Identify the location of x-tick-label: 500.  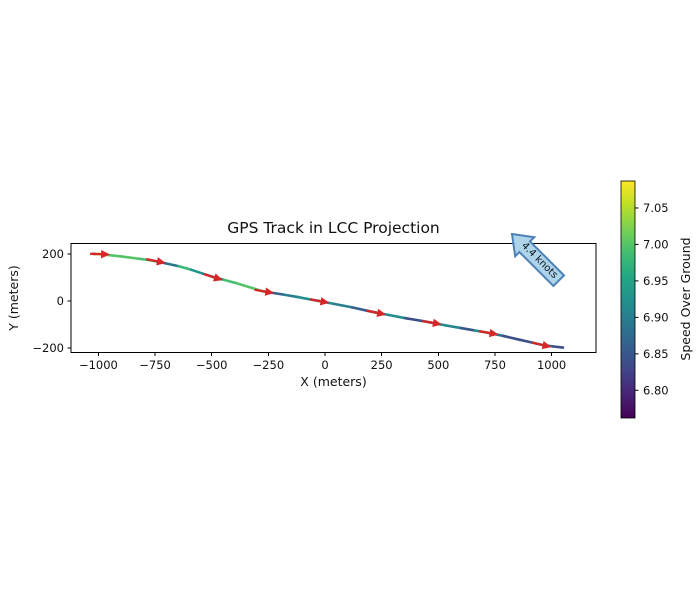
(438, 365).